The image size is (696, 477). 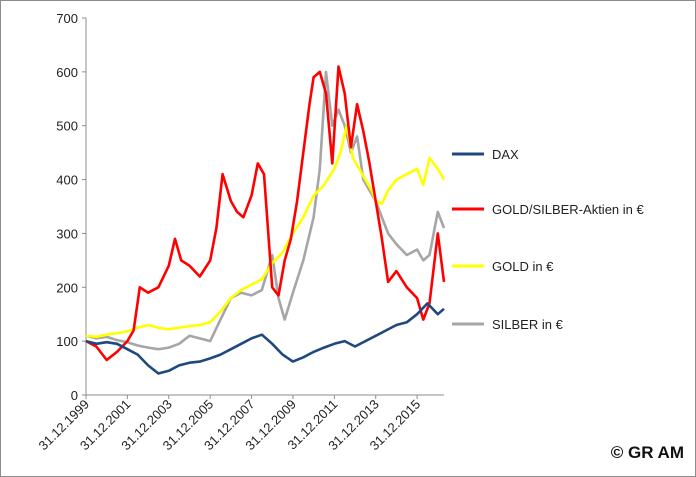 What do you see at coordinates (67, 233) in the screenshot?
I see `y-tick-label: 300` at bounding box center [67, 233].